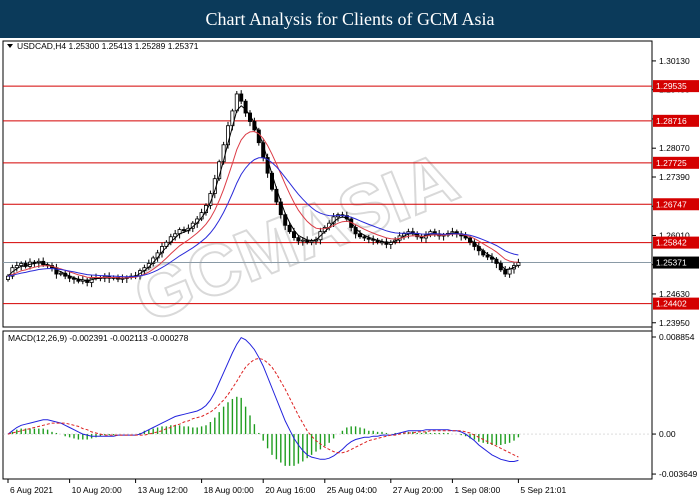 This screenshot has width=700, height=500. What do you see at coordinates (477, 490) in the screenshot?
I see `time-tick-label: 1 Sep 08:00` at bounding box center [477, 490].